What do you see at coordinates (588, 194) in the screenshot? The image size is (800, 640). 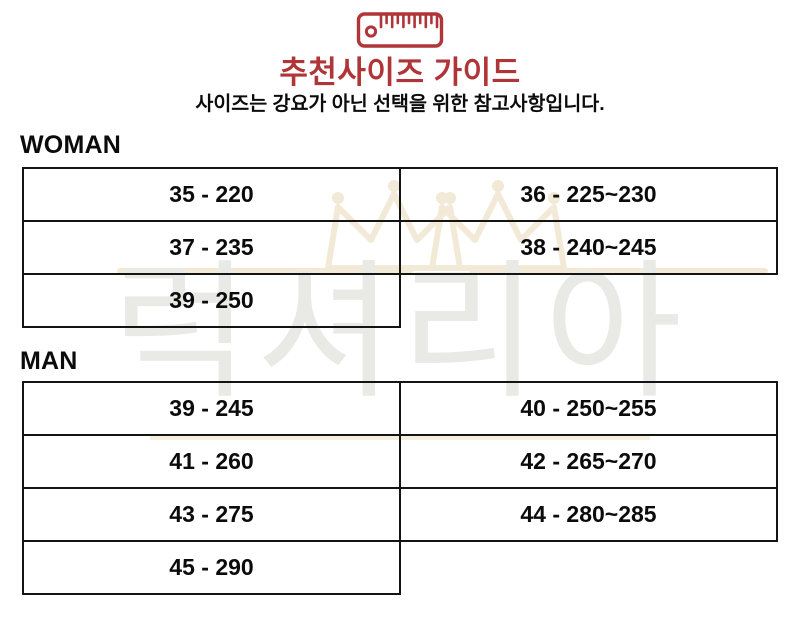 I see `size-cell: 36 - 225~230` at bounding box center [588, 194].